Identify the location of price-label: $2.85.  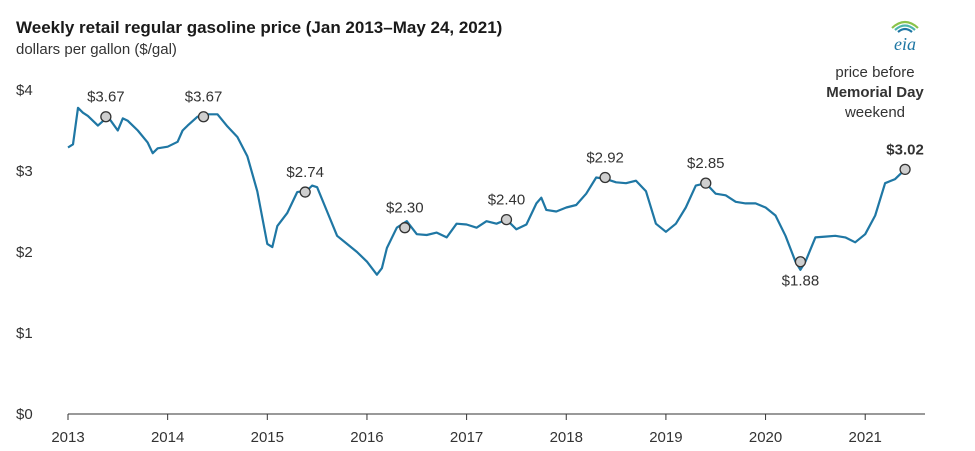
(706, 163).